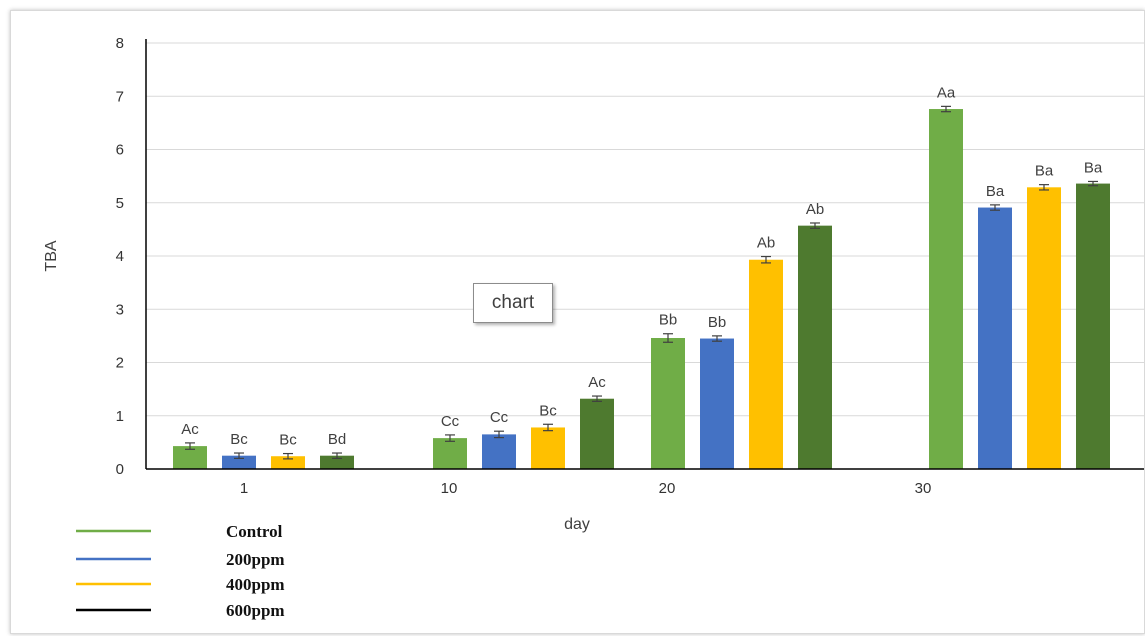 The height and width of the screenshot is (636, 1145). I want to click on data-label-400ppm-day-20: Ab, so click(766, 243).